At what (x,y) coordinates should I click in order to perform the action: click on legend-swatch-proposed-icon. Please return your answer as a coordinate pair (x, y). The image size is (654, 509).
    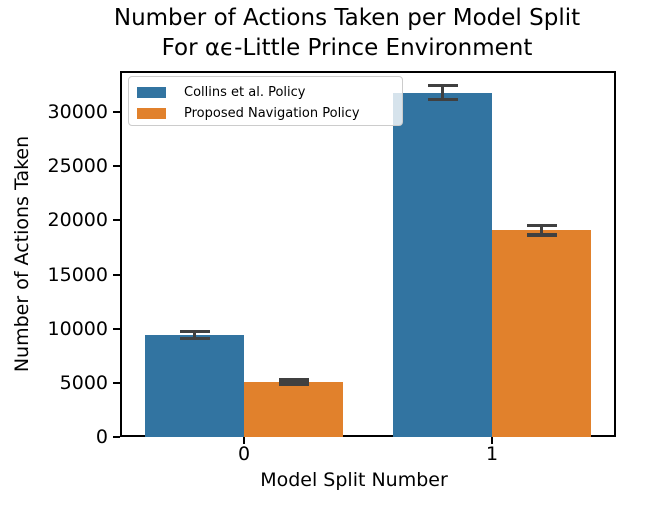
    Looking at the image, I should click on (151, 113).